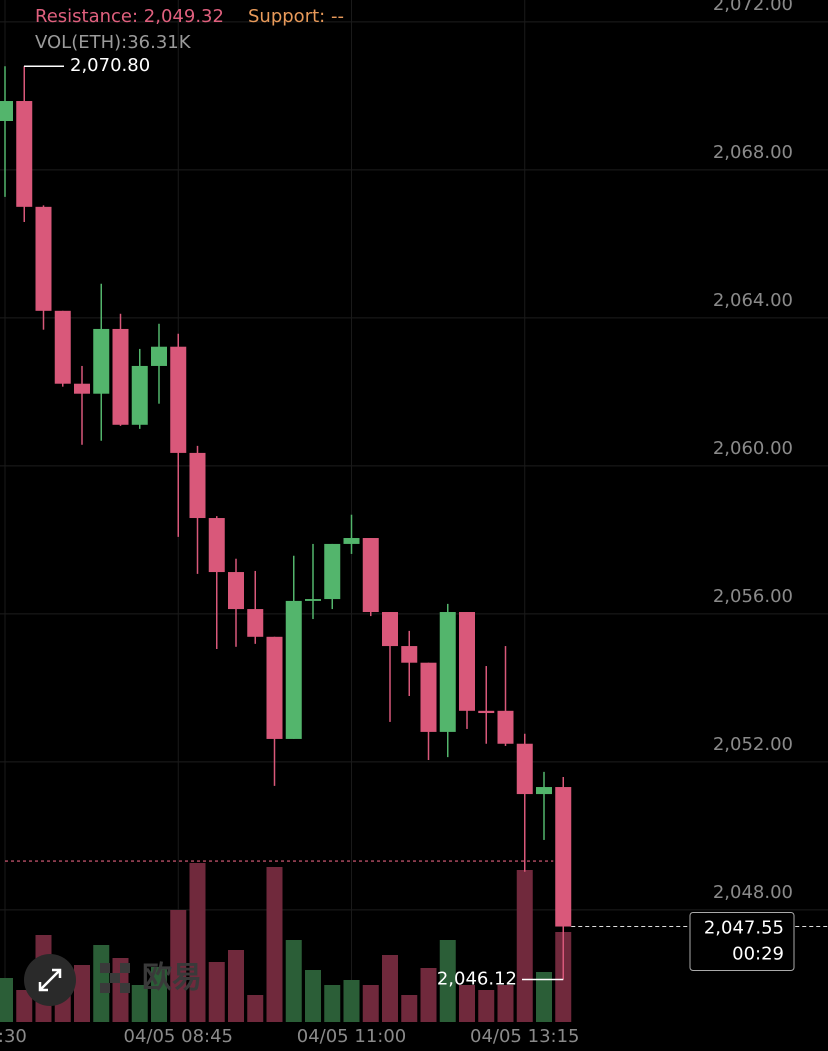  I want to click on y-tick-label: 2,068.00, so click(753, 152).